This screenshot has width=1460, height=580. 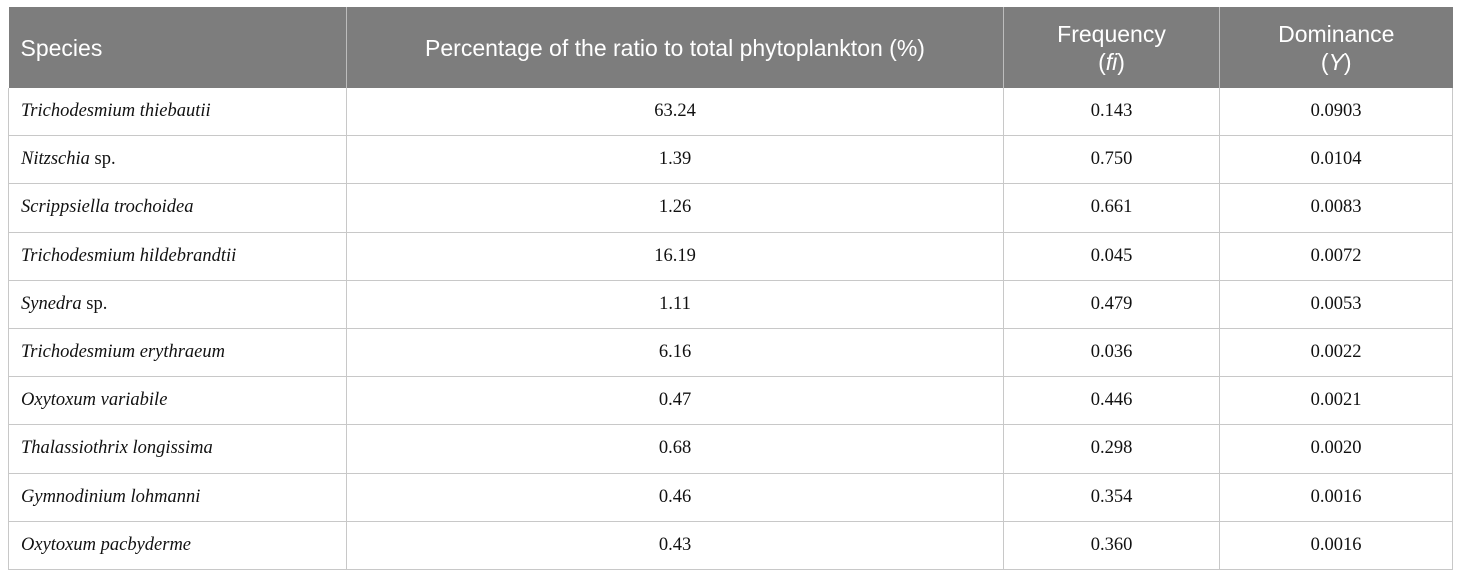 What do you see at coordinates (1336, 449) in the screenshot?
I see `dominance-cell: 0.0020` at bounding box center [1336, 449].